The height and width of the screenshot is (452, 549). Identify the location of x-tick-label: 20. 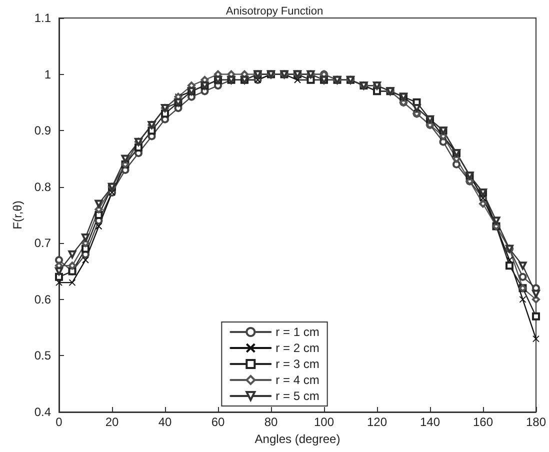
(112, 422).